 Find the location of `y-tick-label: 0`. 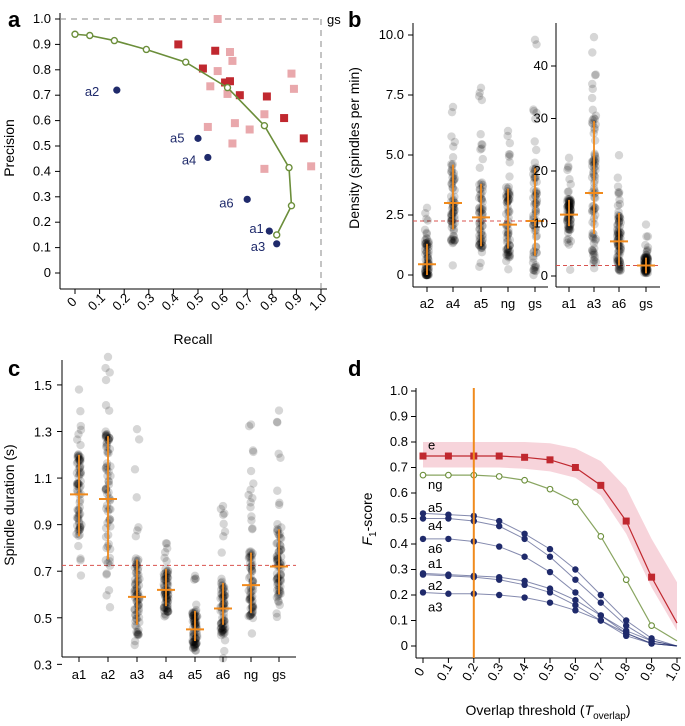

y-tick-label: 0 is located at coordinates (544, 275).